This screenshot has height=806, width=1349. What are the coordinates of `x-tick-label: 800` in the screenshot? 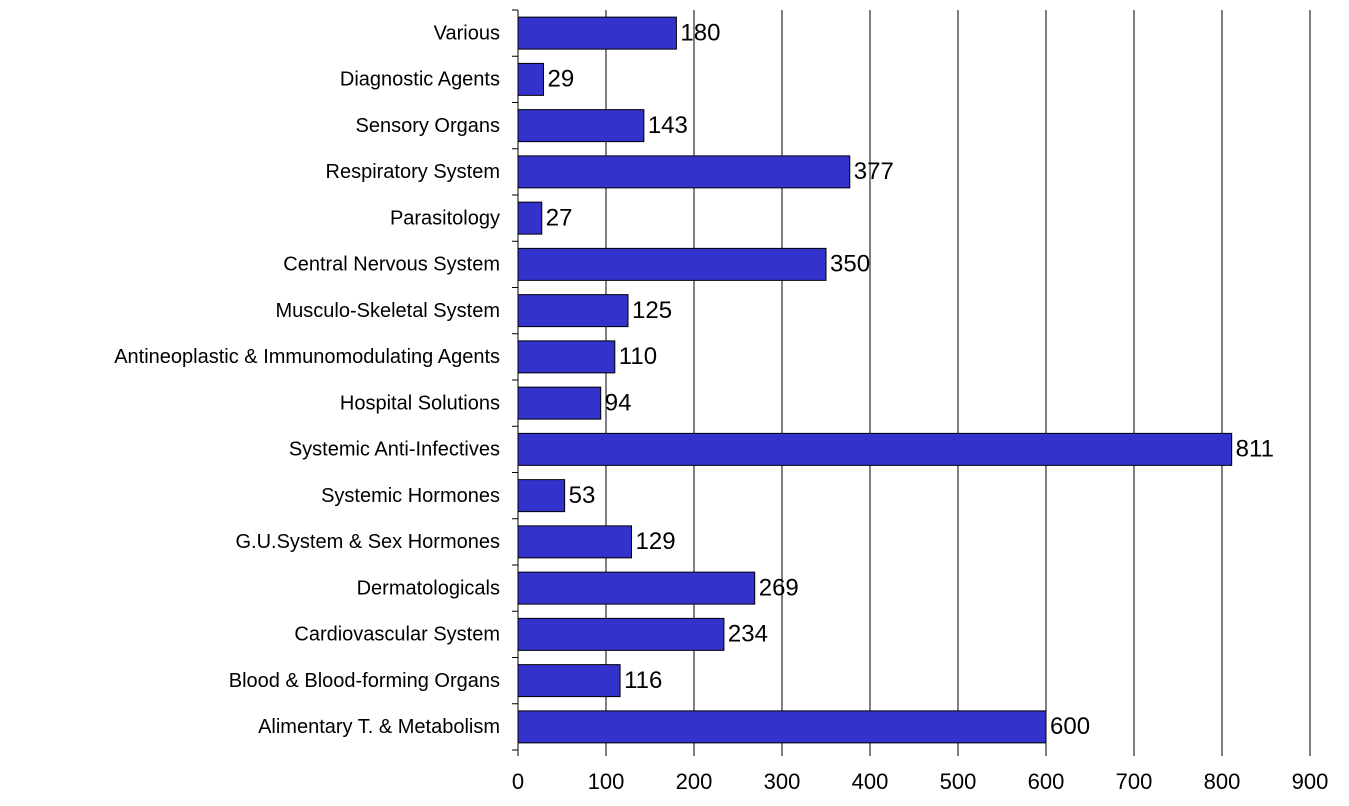 It's located at (1222, 781).